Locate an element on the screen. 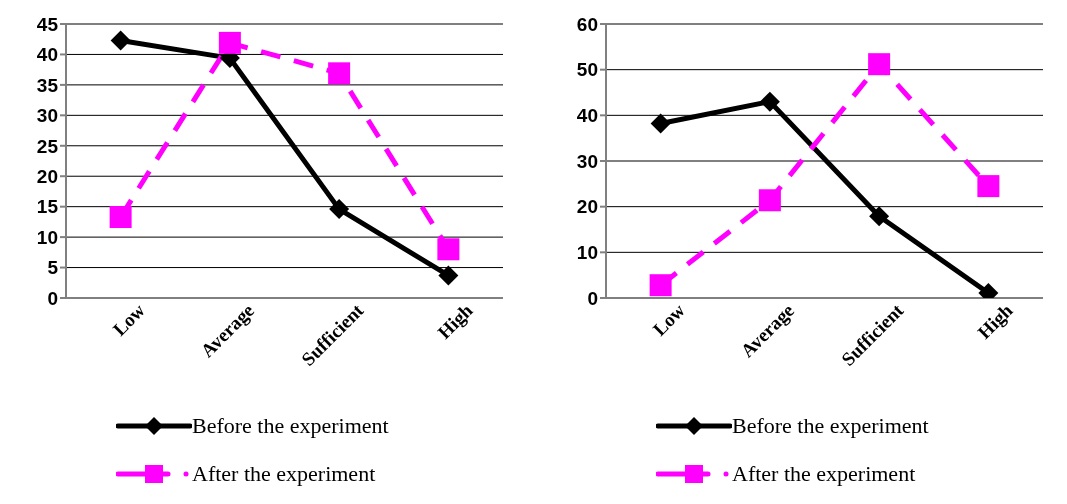 This screenshot has width=1067, height=504. y-tick-label: 45 is located at coordinates (47, 24).